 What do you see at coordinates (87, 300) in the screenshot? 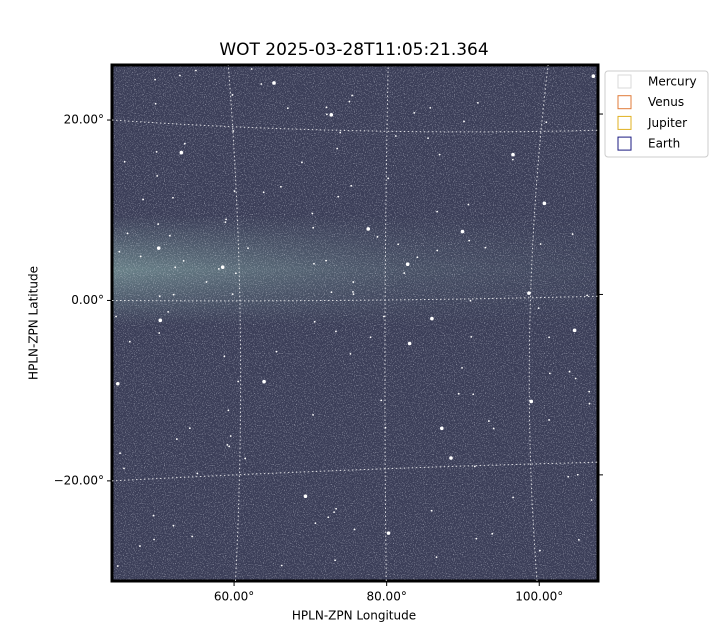
I see `y-tick-label: 0.00°` at bounding box center [87, 300].